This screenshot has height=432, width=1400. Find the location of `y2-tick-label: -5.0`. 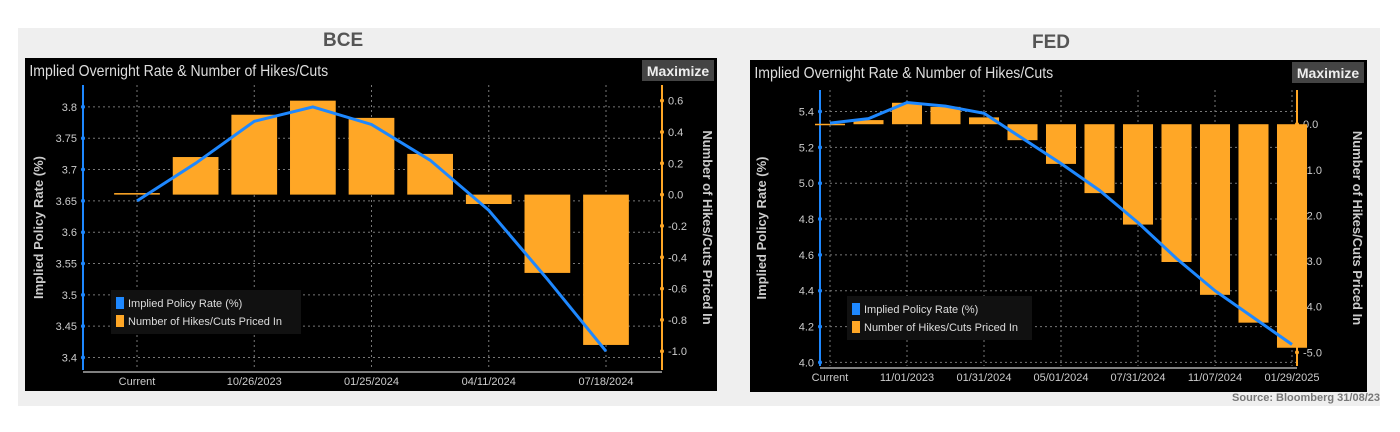

y2-tick-label: -5.0 is located at coordinates (1312, 353).